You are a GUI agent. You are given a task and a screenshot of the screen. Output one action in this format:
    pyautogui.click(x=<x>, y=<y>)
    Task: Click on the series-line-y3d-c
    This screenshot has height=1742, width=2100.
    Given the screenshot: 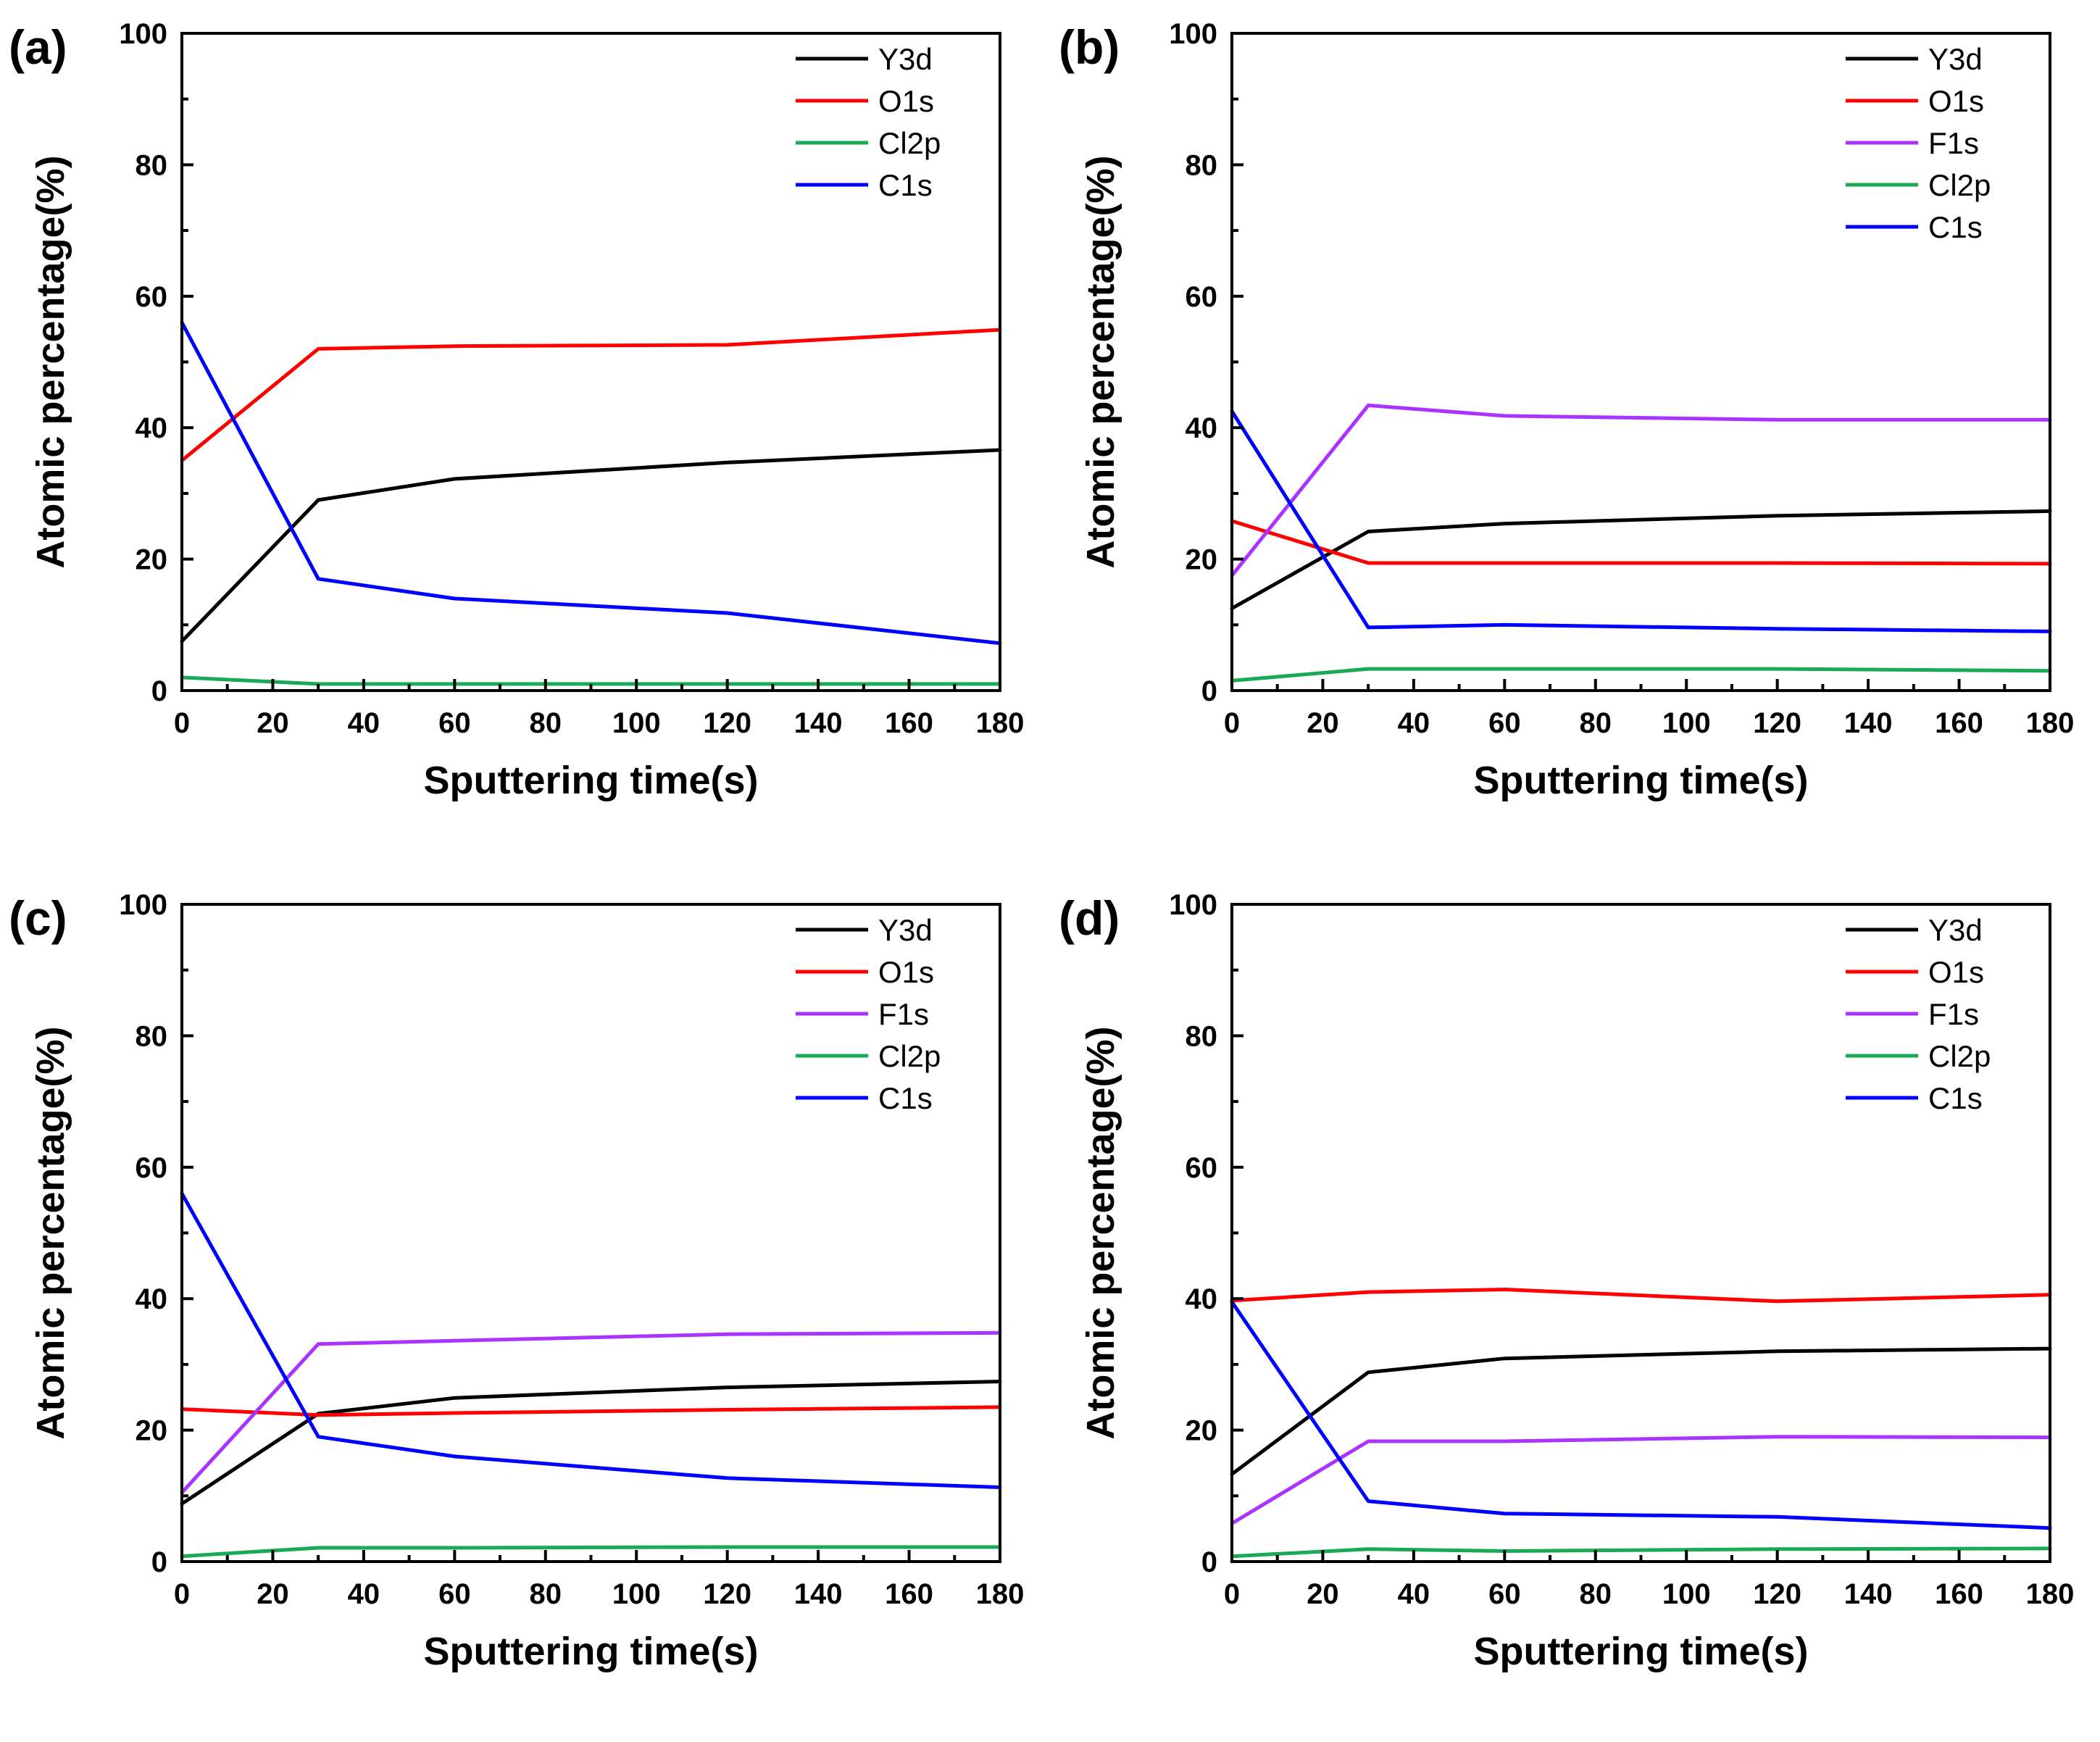 What is the action you would take?
    pyautogui.click(x=591, y=1443)
    